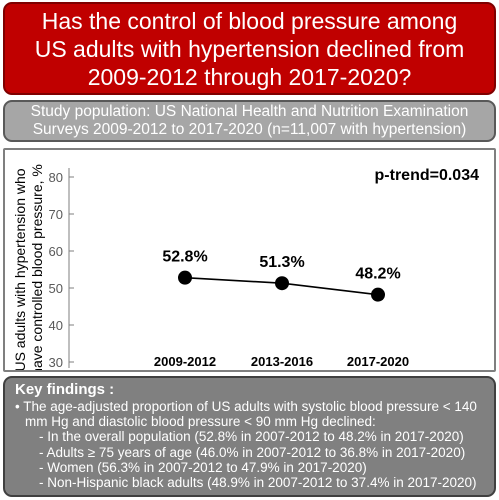  What do you see at coordinates (249, 76) in the screenshot?
I see `title-line: 2009-2012 through 2017-2020?` at bounding box center [249, 76].